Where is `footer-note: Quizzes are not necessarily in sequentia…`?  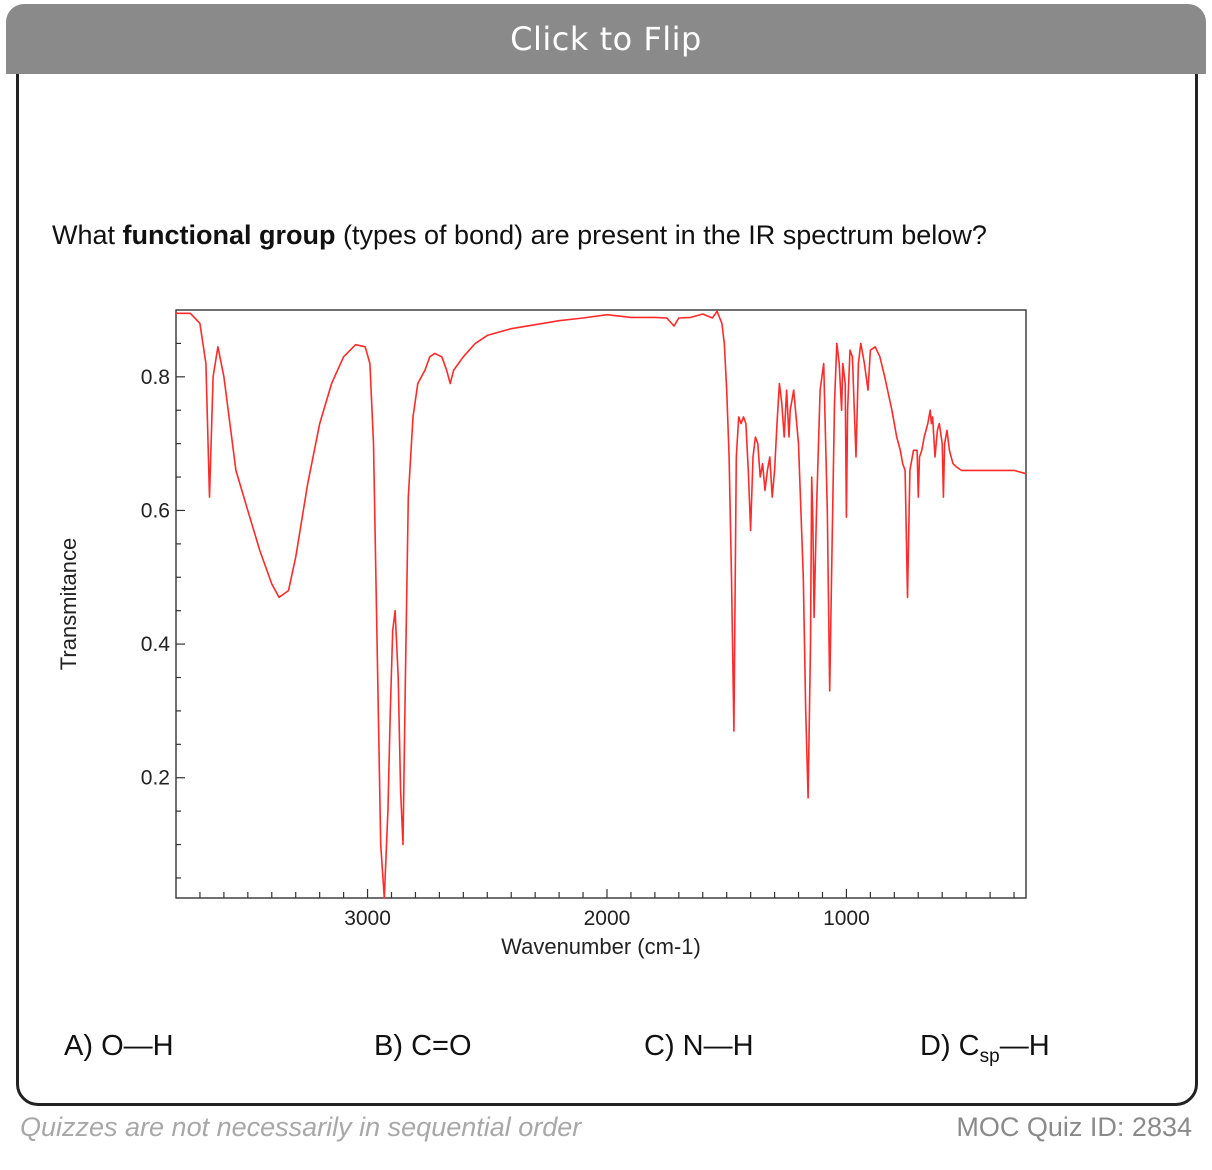
footer-note: Quizzes are not necessarily in sequentia… is located at coordinates (301, 1127).